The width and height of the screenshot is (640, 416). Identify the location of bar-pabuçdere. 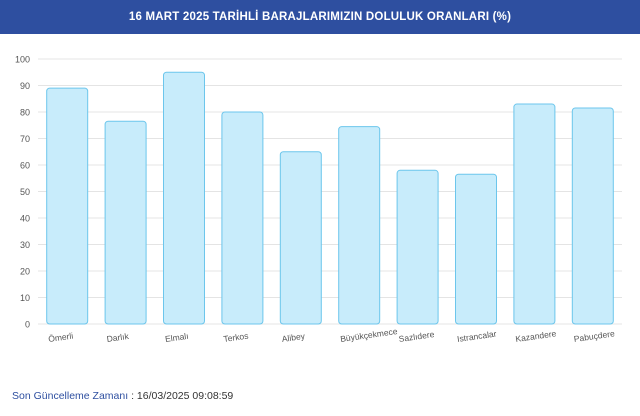
(592, 216).